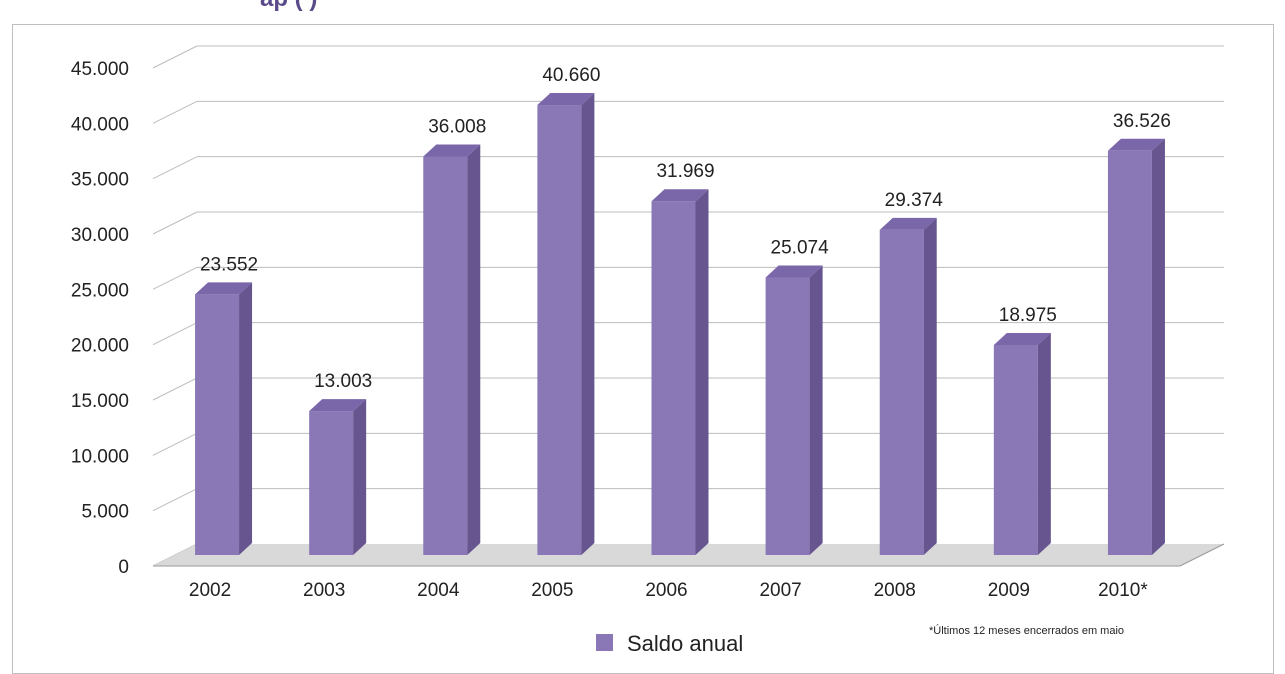  I want to click on legend-label: Saldo anual, so click(685, 643).